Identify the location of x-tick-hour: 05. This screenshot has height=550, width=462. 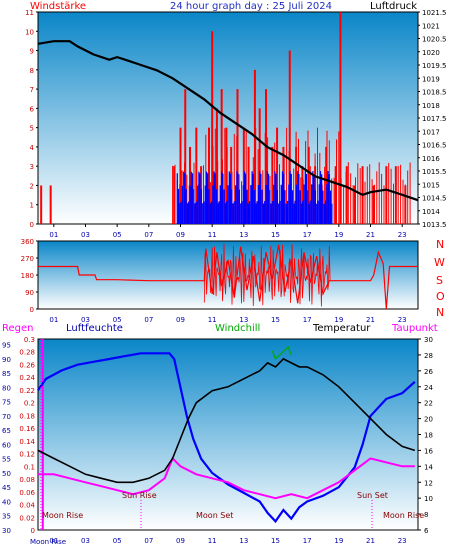
(117, 235).